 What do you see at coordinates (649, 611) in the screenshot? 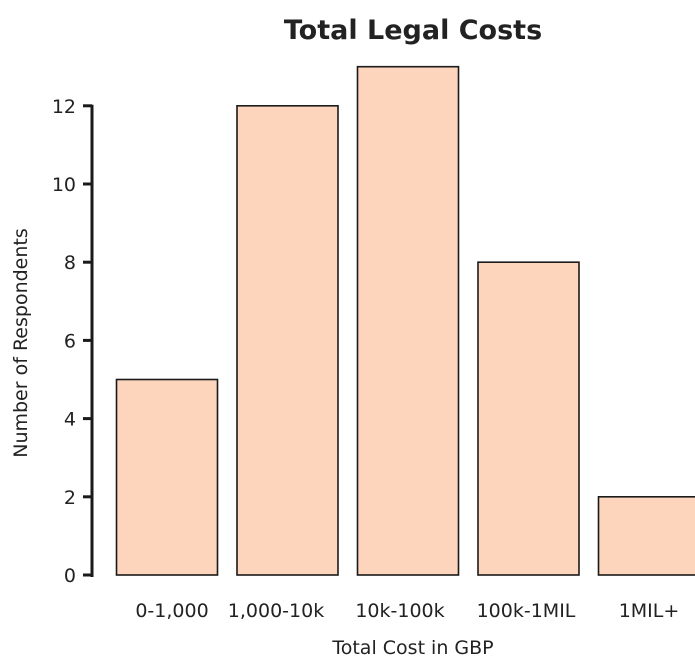
I see `x-tick-label-4: 1MIL+` at bounding box center [649, 611].